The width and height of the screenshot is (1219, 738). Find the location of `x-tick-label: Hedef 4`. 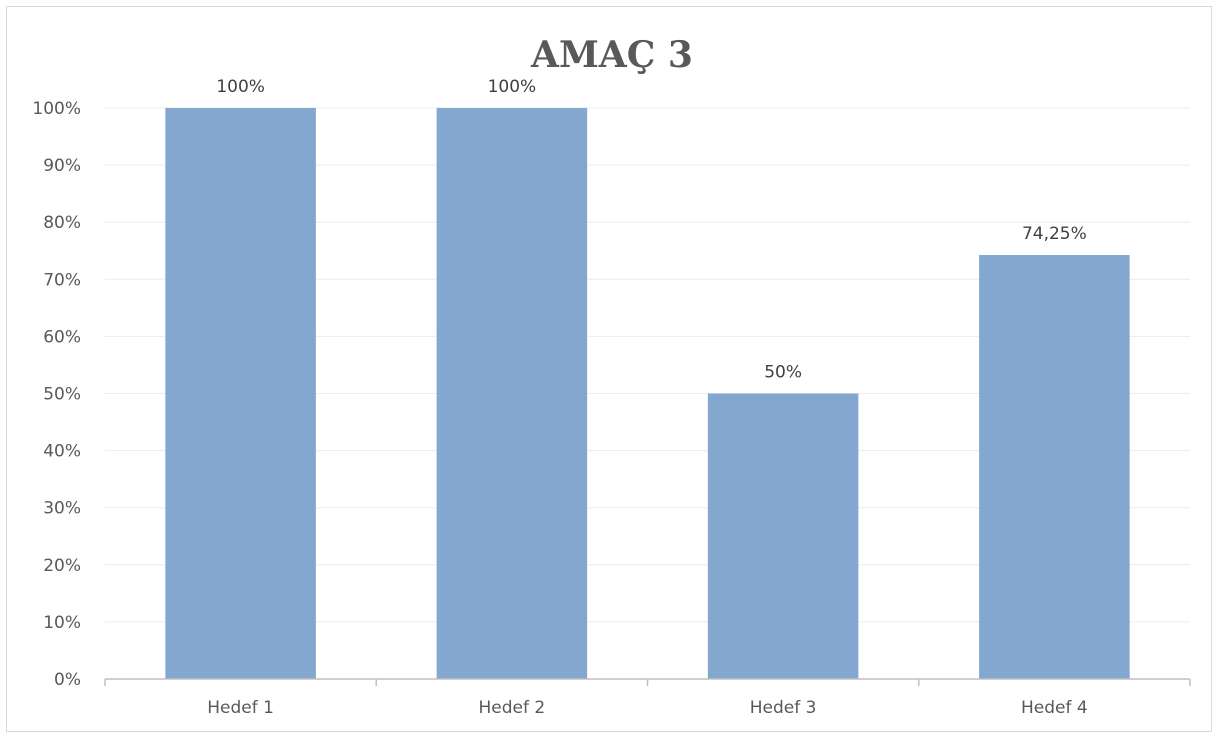

x-tick-label: Hedef 4 is located at coordinates (1054, 708).